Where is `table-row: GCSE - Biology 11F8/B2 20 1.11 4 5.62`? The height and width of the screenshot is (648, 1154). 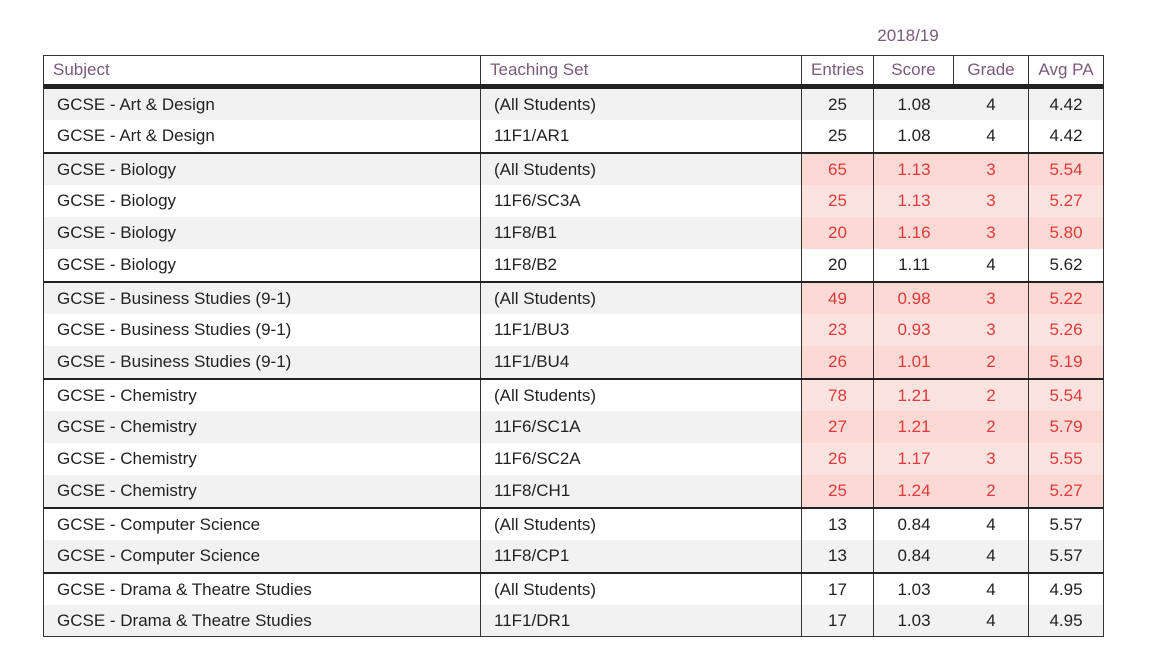
table-row: GCSE - Biology 11F8/B2 20 1.11 4 5.62 is located at coordinates (573, 265).